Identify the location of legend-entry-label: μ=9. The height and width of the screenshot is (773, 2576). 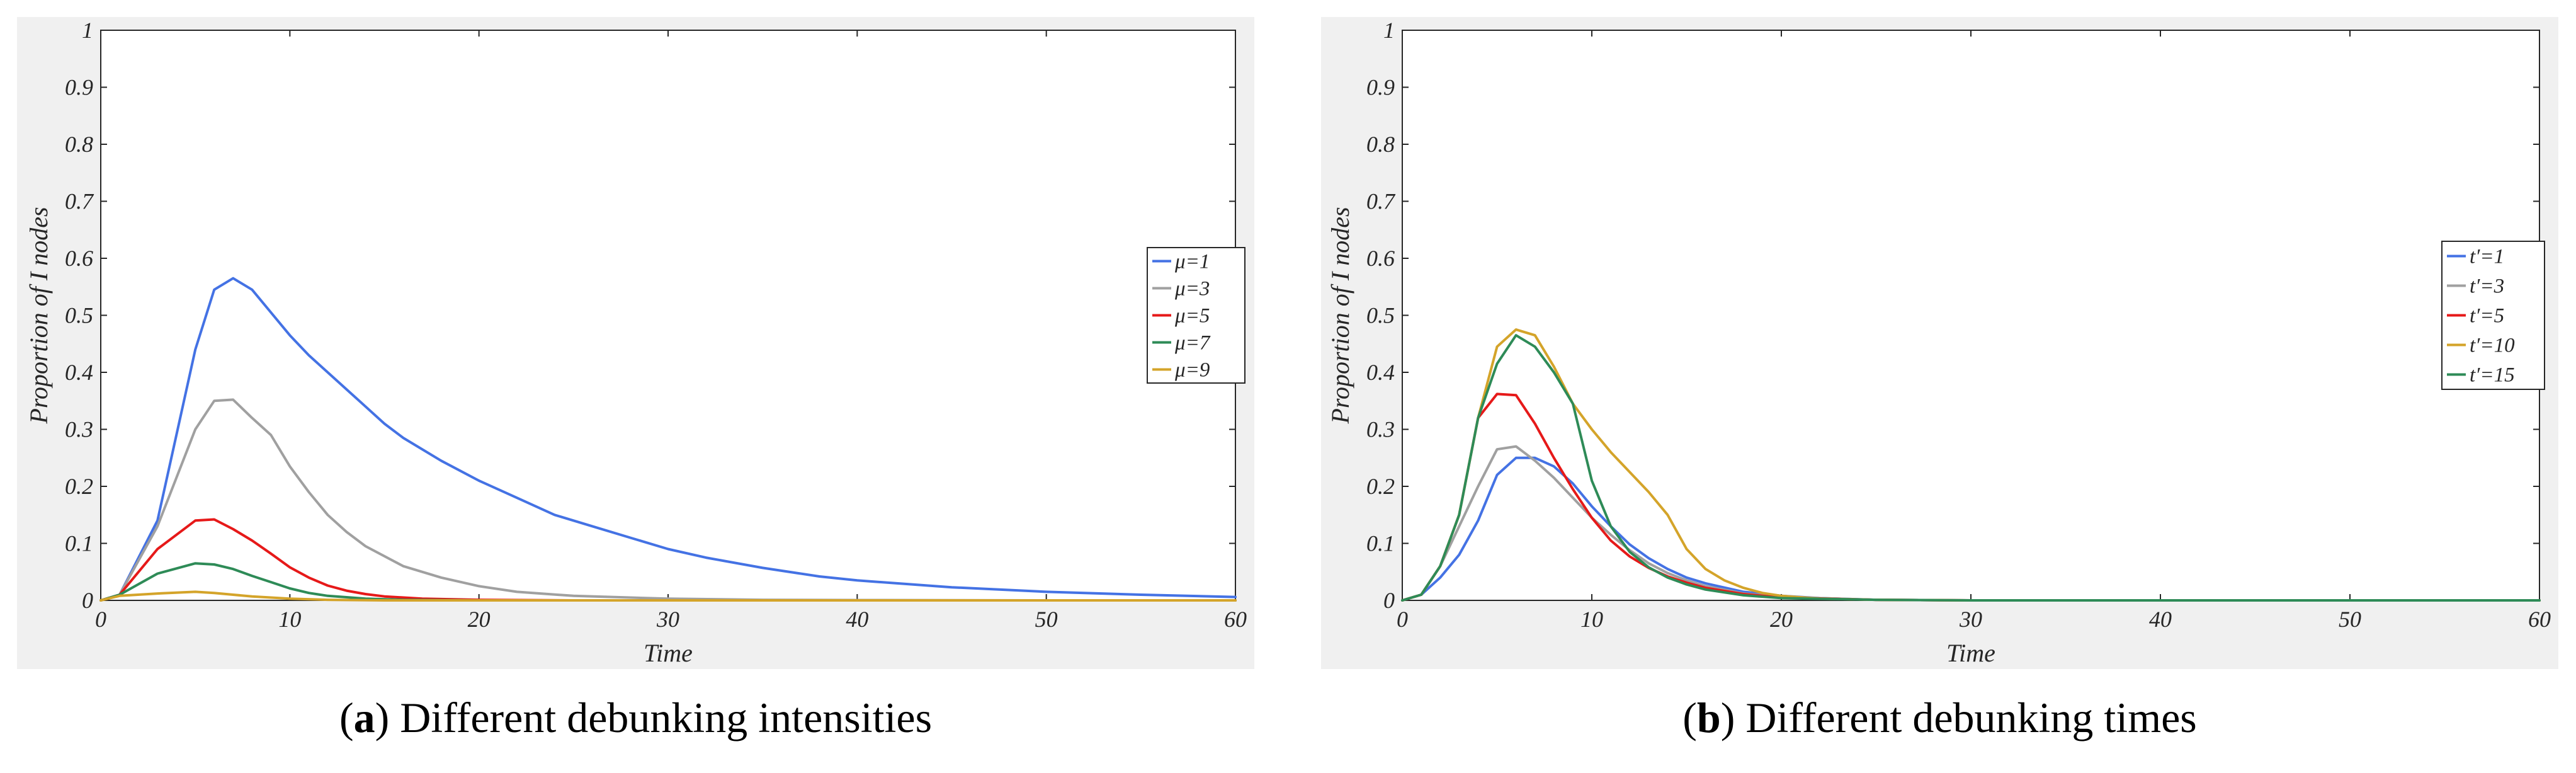
(1192, 370).